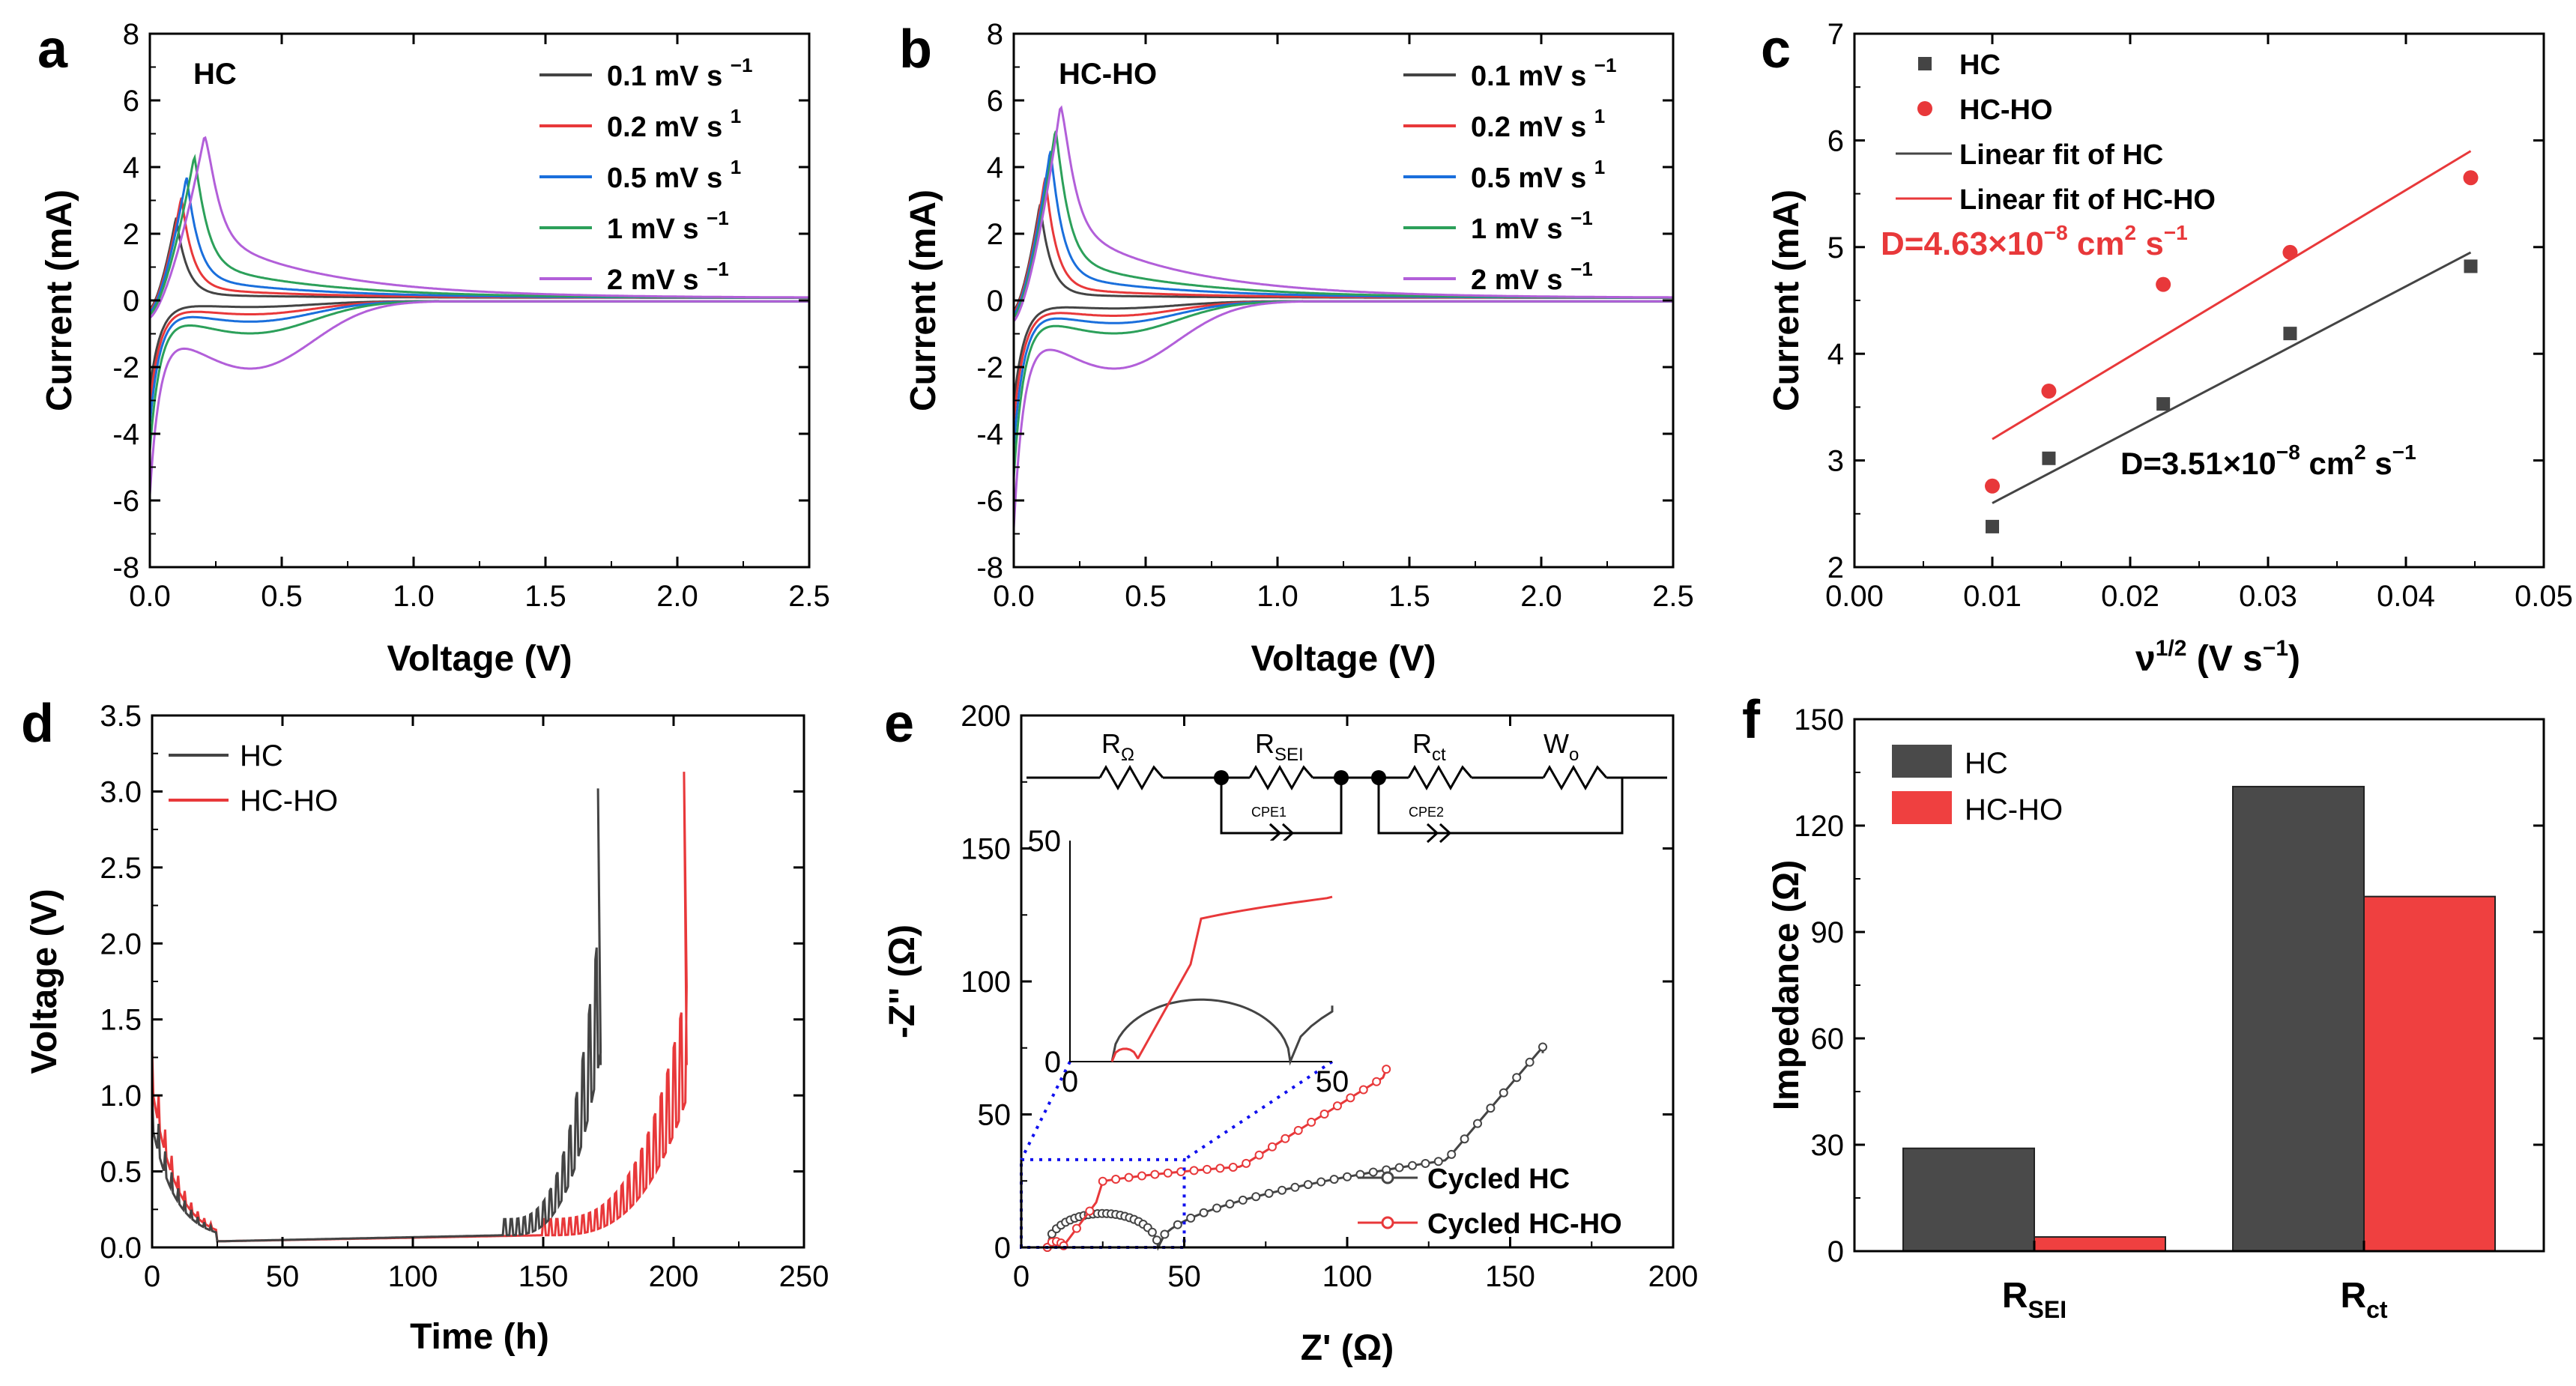  Describe the element at coordinates (121, 792) in the screenshot. I see `y-tick-label: 3.0` at that location.